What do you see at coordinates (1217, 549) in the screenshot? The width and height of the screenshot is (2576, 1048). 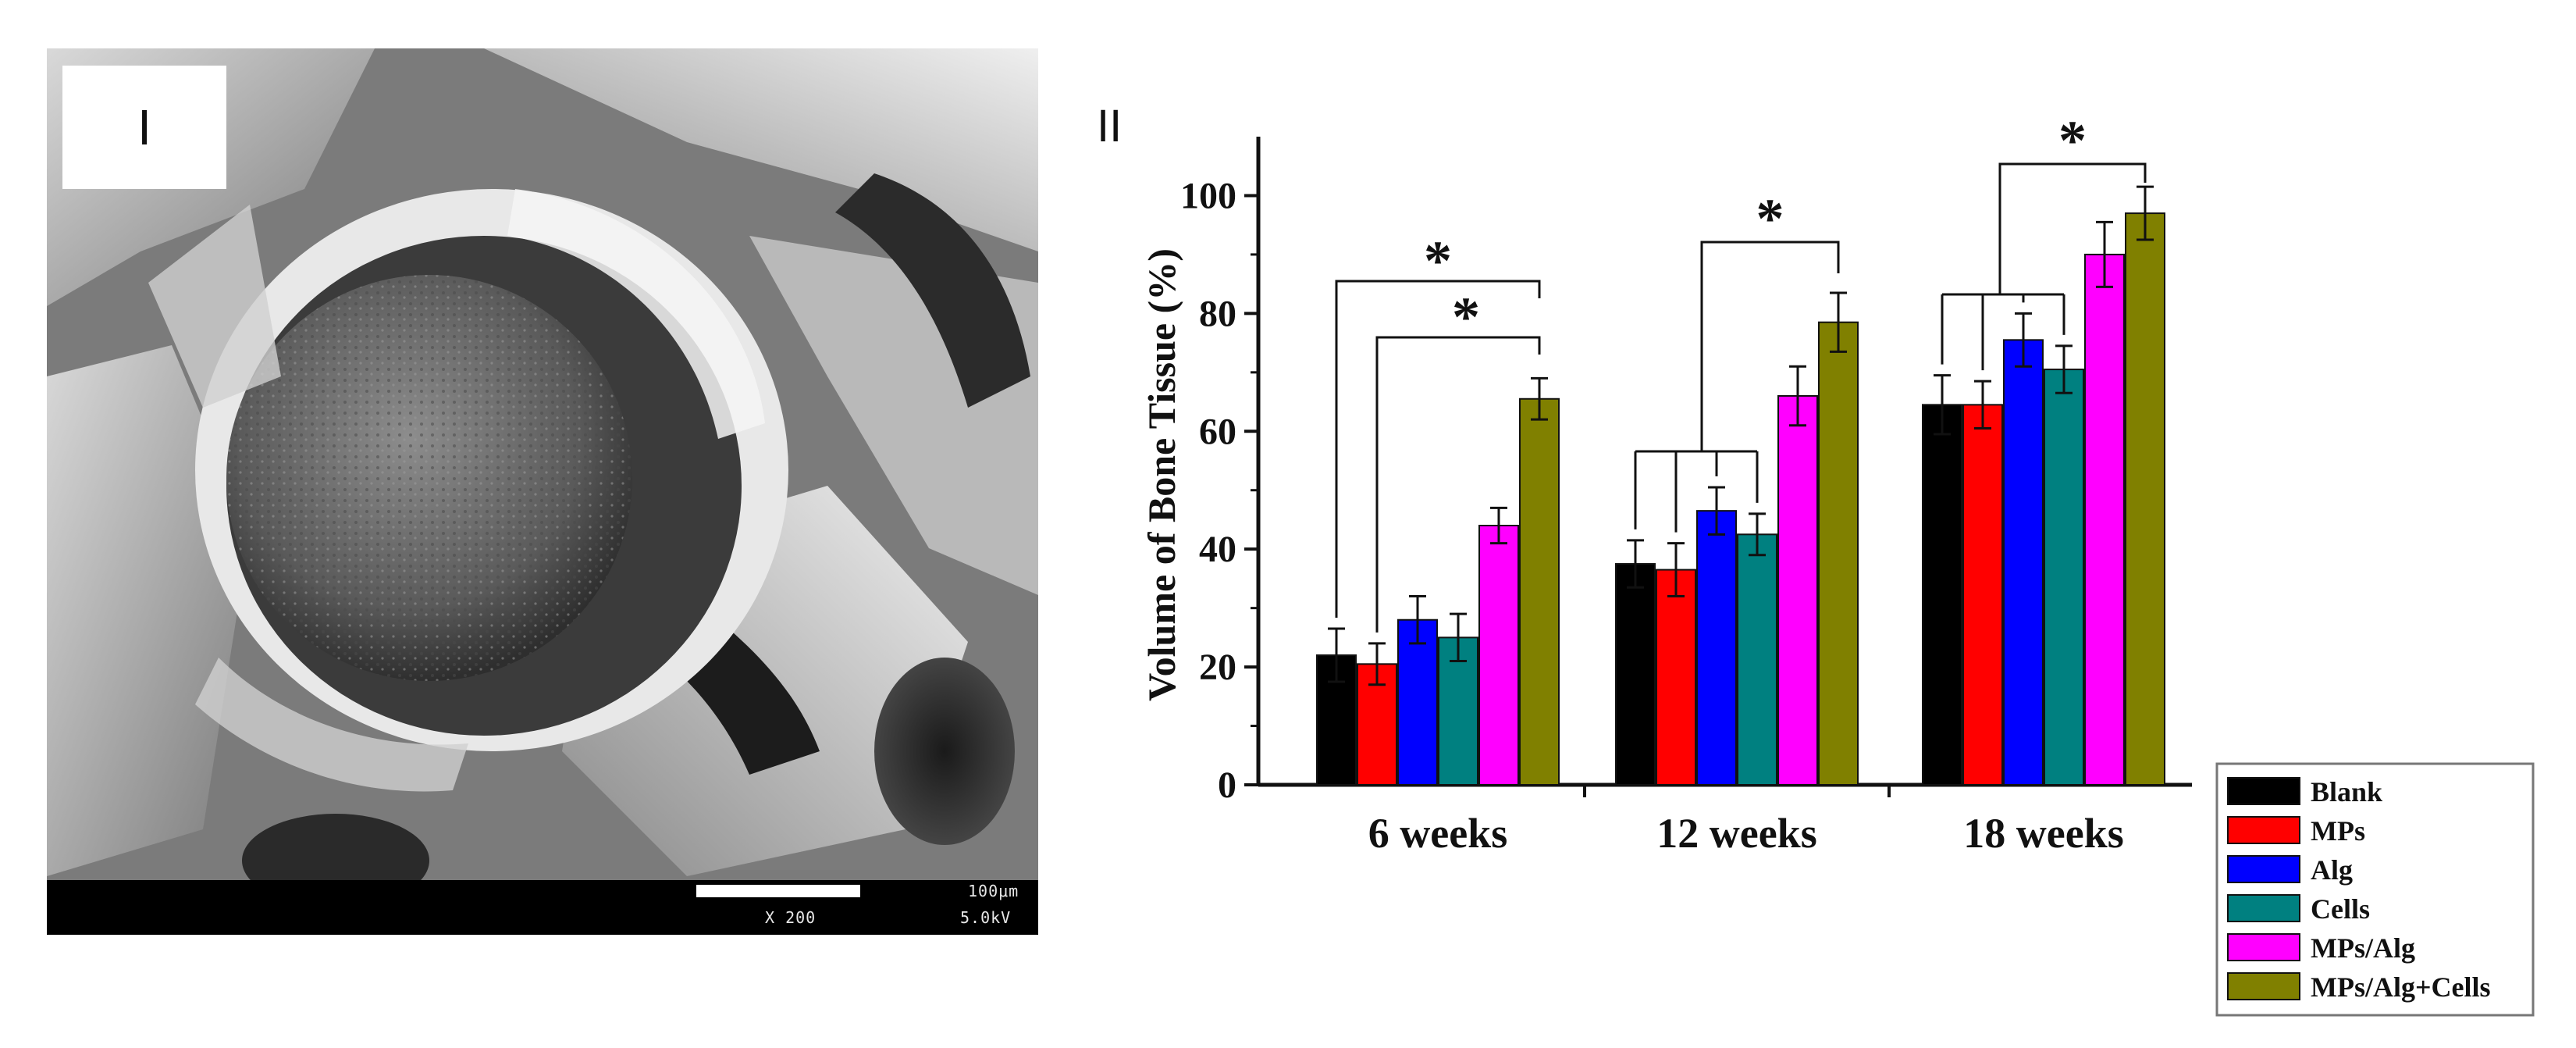 I see `y-tick-label: 40` at bounding box center [1217, 549].